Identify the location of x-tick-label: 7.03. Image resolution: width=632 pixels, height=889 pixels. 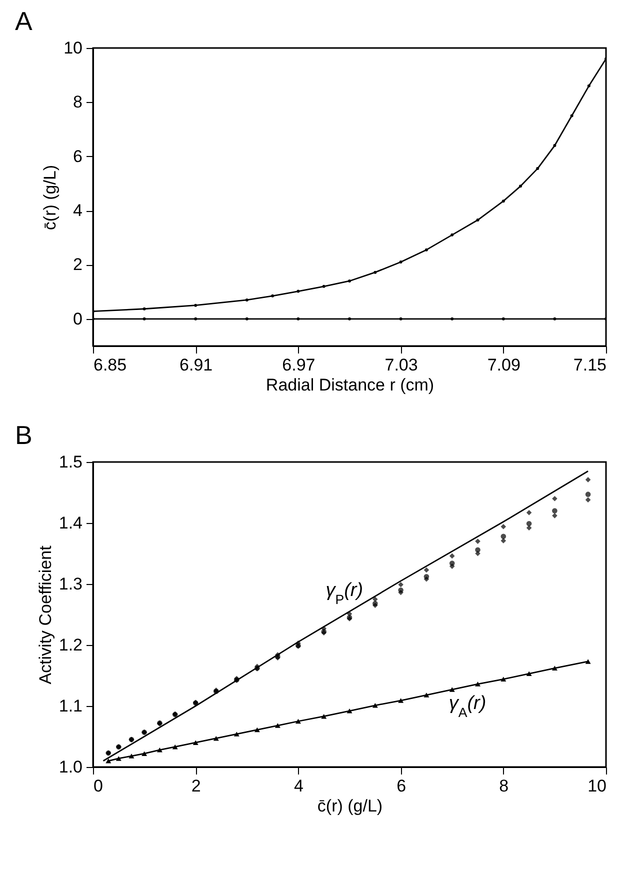
(401, 365).